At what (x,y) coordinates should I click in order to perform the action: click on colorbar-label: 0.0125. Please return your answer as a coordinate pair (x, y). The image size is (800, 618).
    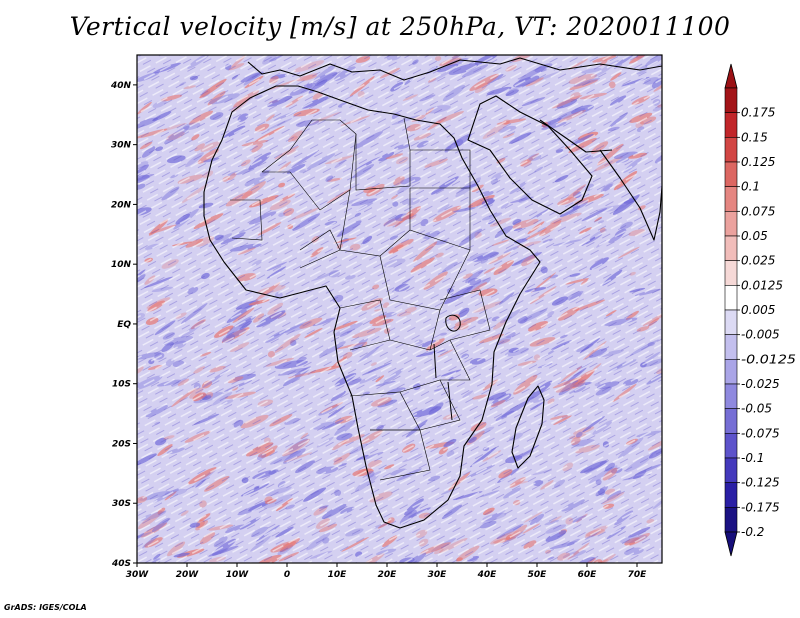
    Looking at the image, I should click on (762, 285).